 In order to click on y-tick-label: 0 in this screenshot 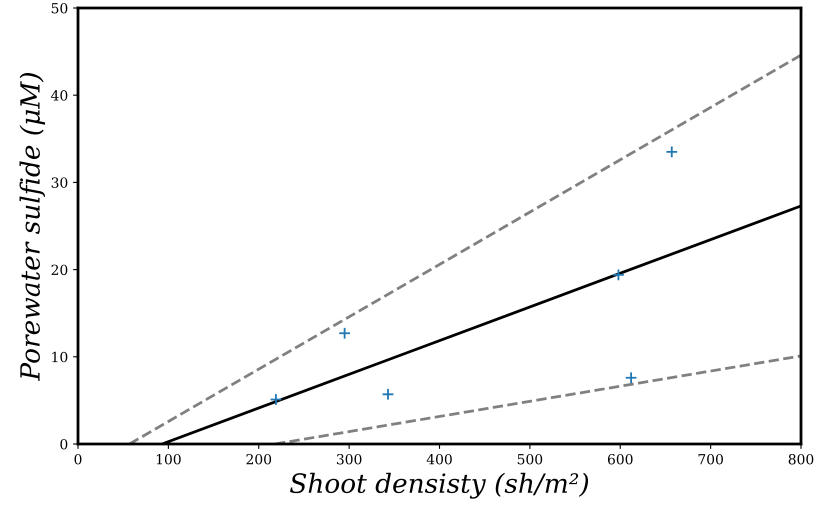, I will do `click(64, 444)`.